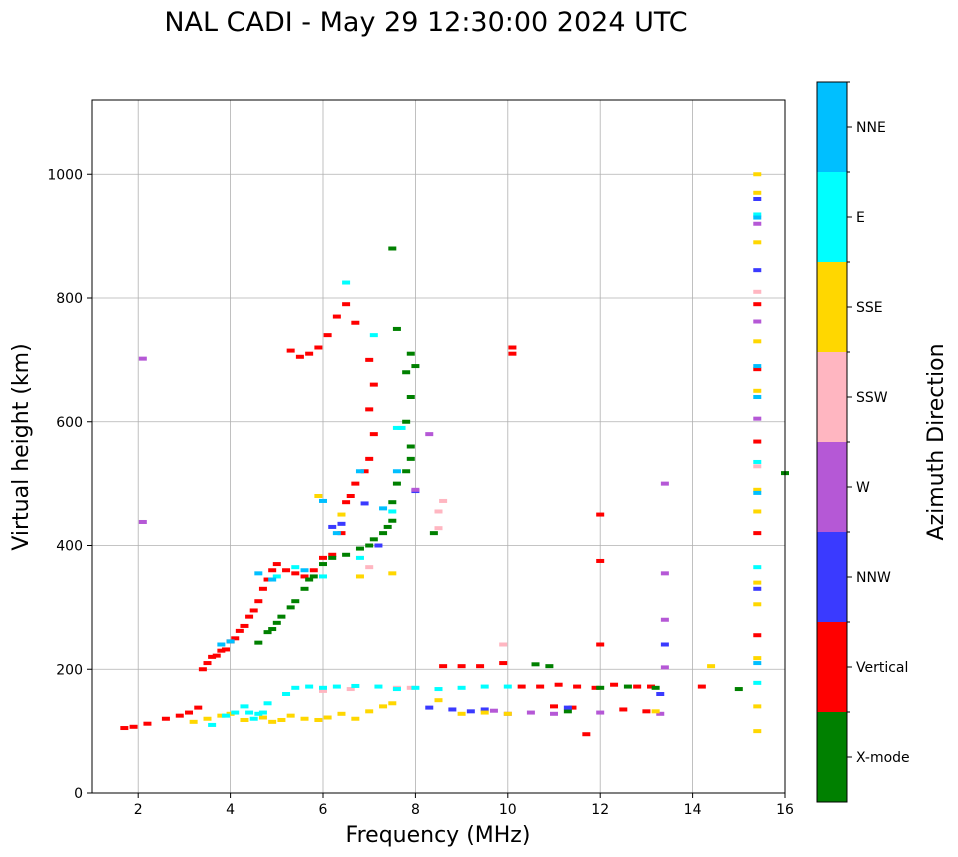 The image size is (958, 857). Describe the element at coordinates (832, 127) in the screenshot. I see `colorbar-segment-nne` at that location.